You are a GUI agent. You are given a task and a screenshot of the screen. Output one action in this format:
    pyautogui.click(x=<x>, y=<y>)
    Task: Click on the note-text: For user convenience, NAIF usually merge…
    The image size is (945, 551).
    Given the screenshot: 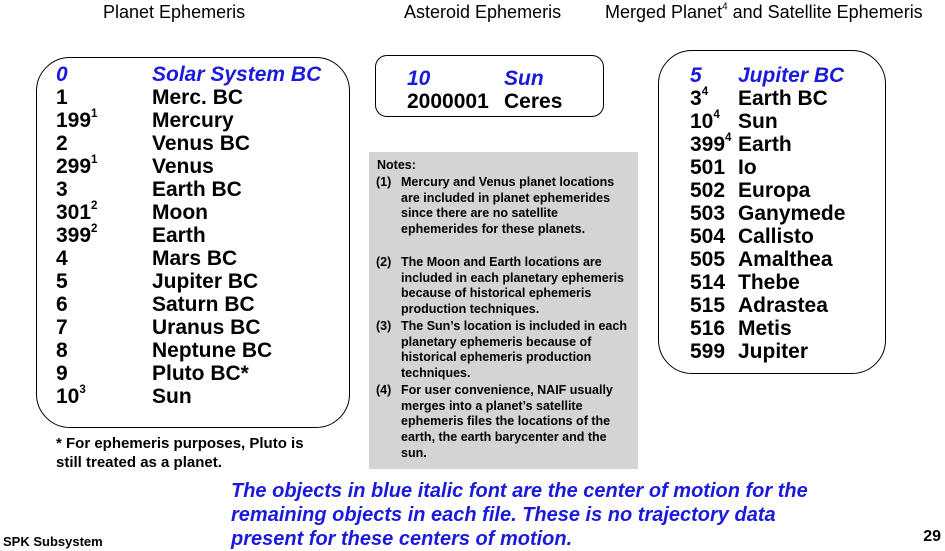 What is the action you would take?
    pyautogui.click(x=507, y=421)
    